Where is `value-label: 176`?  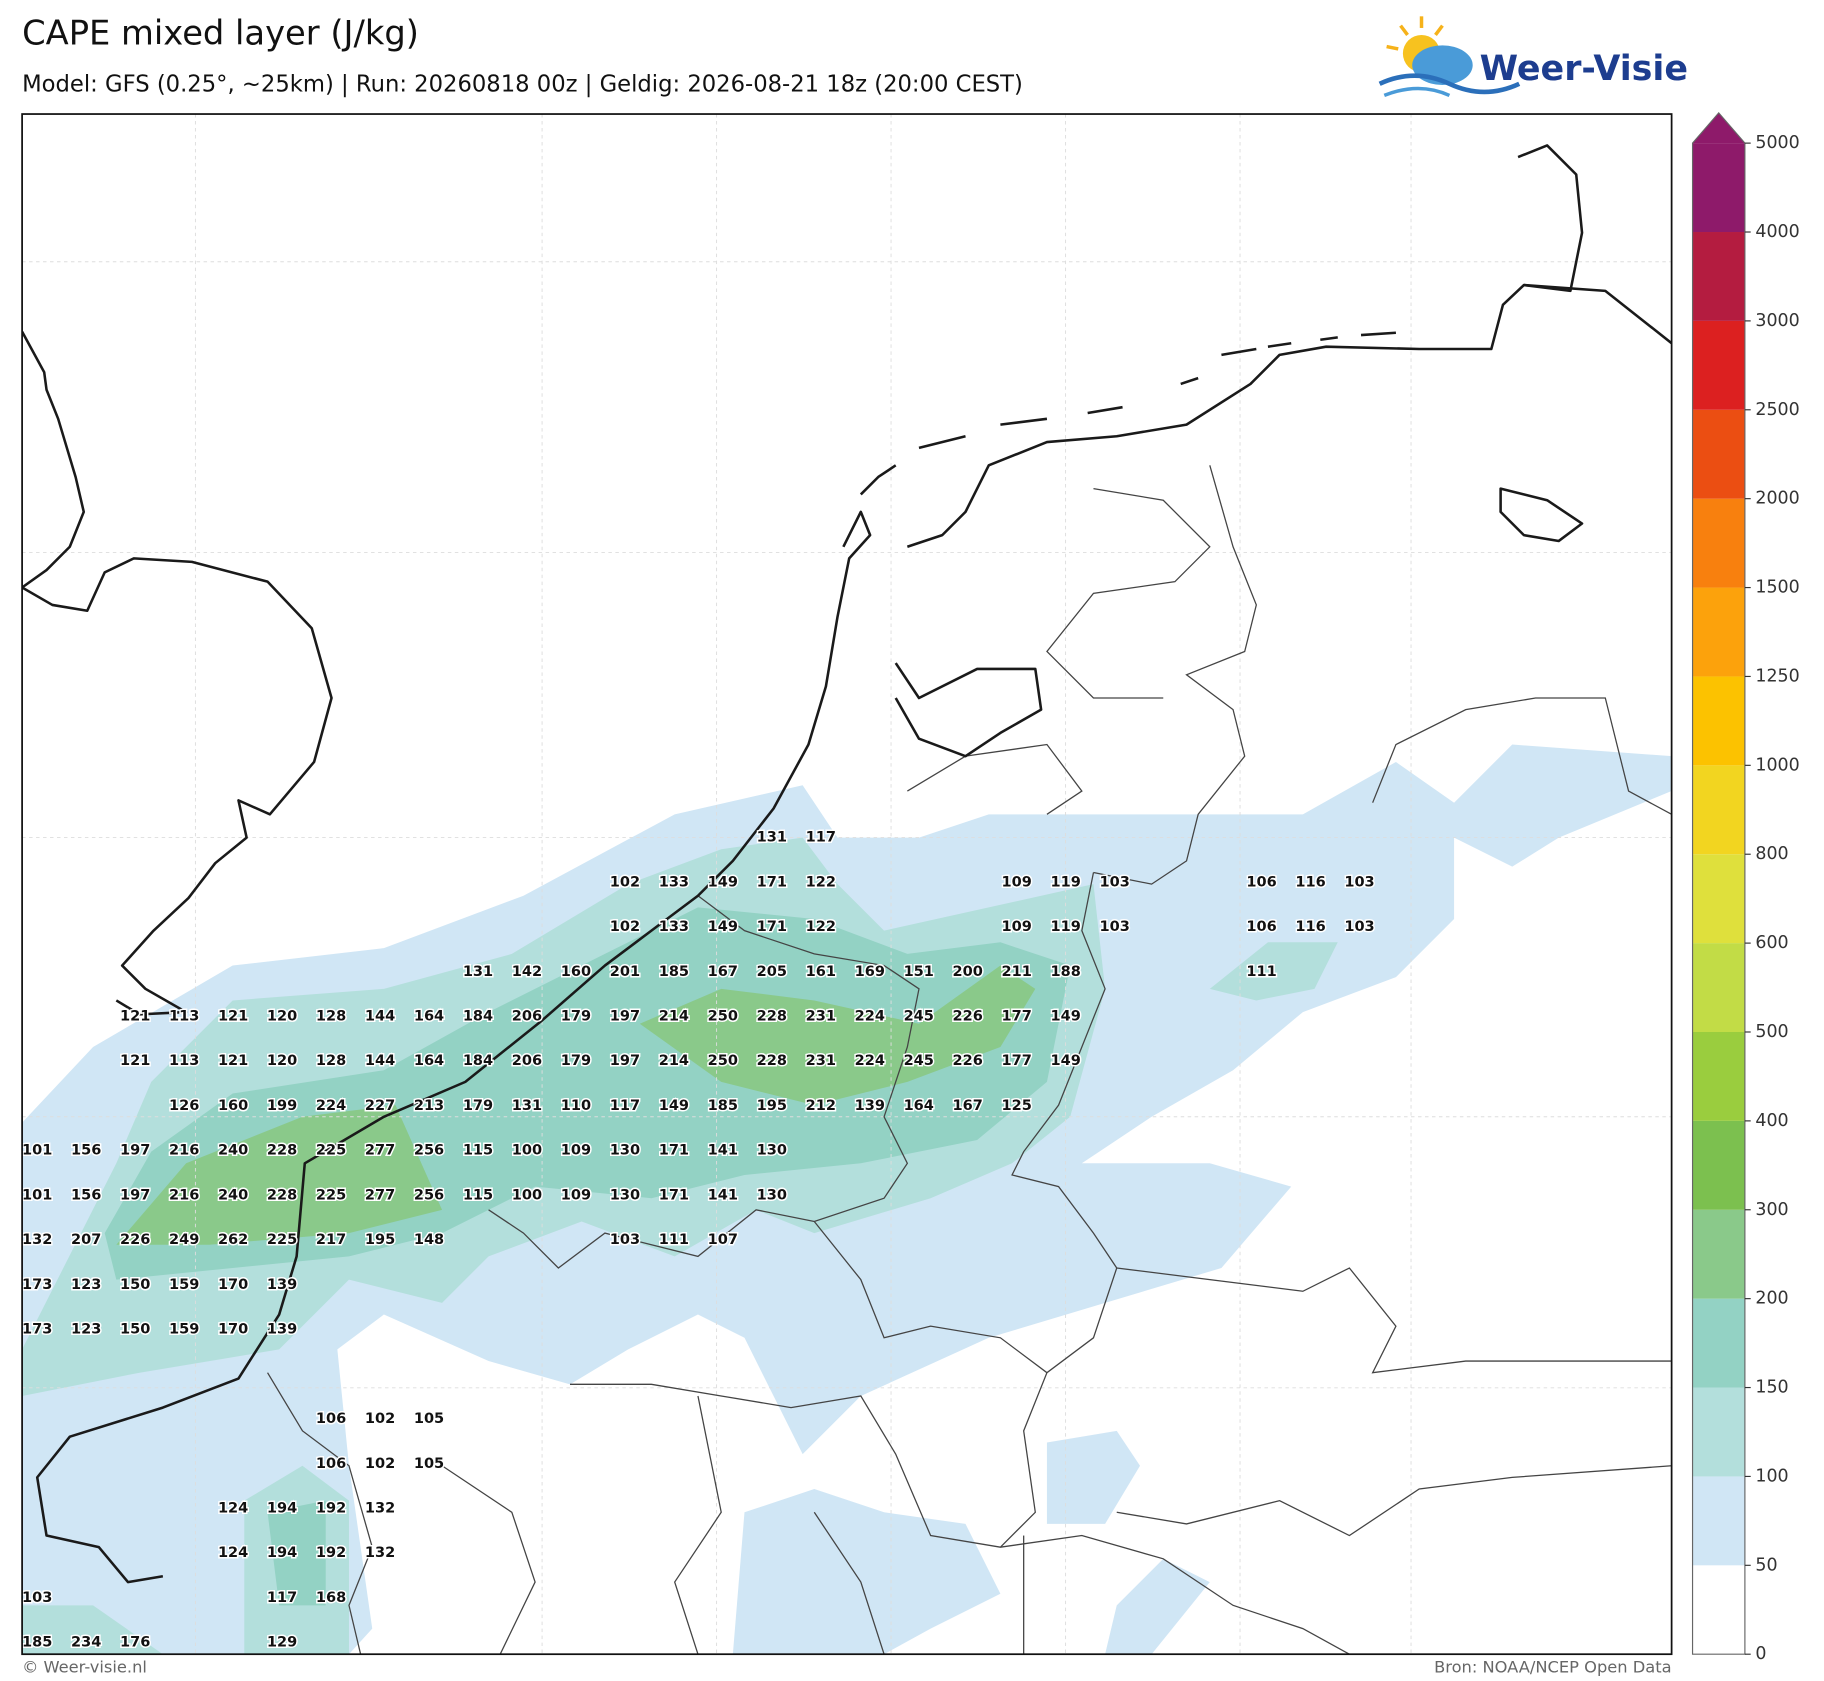 value-label: 176 is located at coordinates (135, 1643).